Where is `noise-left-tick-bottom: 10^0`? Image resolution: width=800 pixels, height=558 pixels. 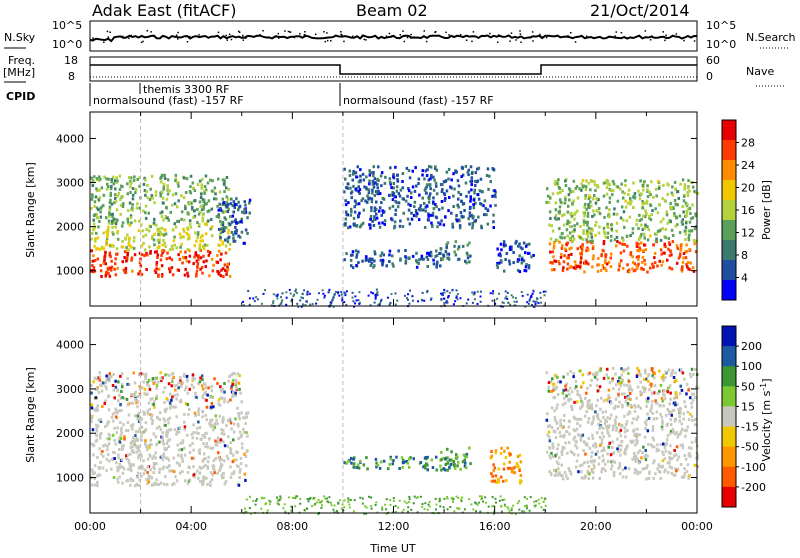 noise-left-tick-bottom: 10^0 is located at coordinates (67, 44).